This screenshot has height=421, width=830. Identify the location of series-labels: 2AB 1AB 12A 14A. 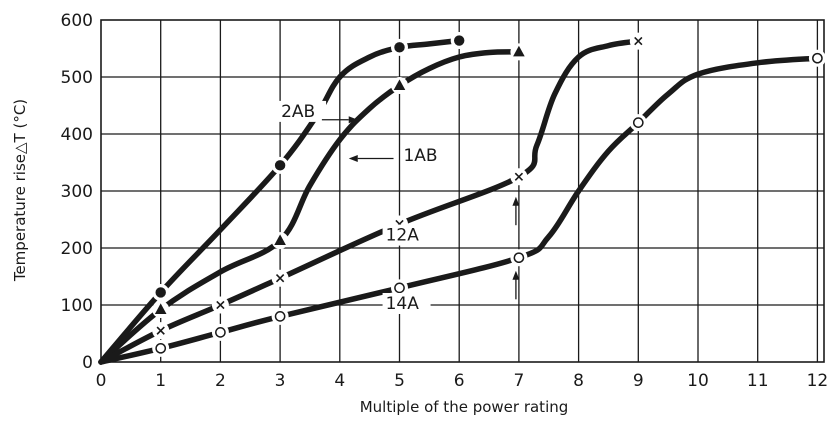
(399, 207).